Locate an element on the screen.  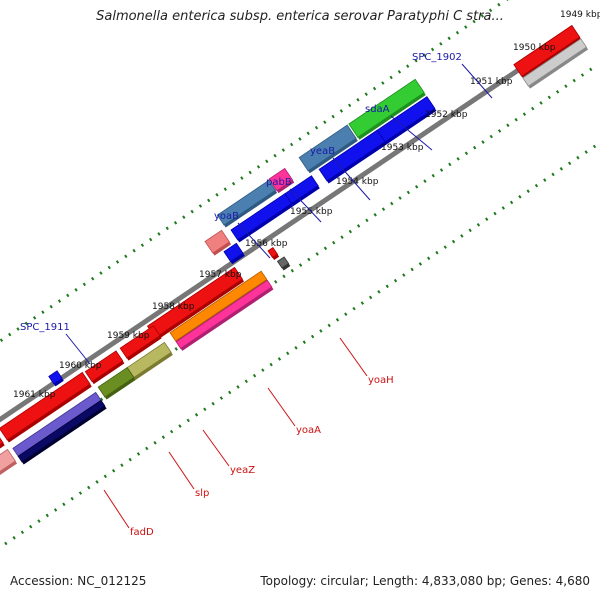
rev-gene-3-shade is located at coordinates (49, 413).